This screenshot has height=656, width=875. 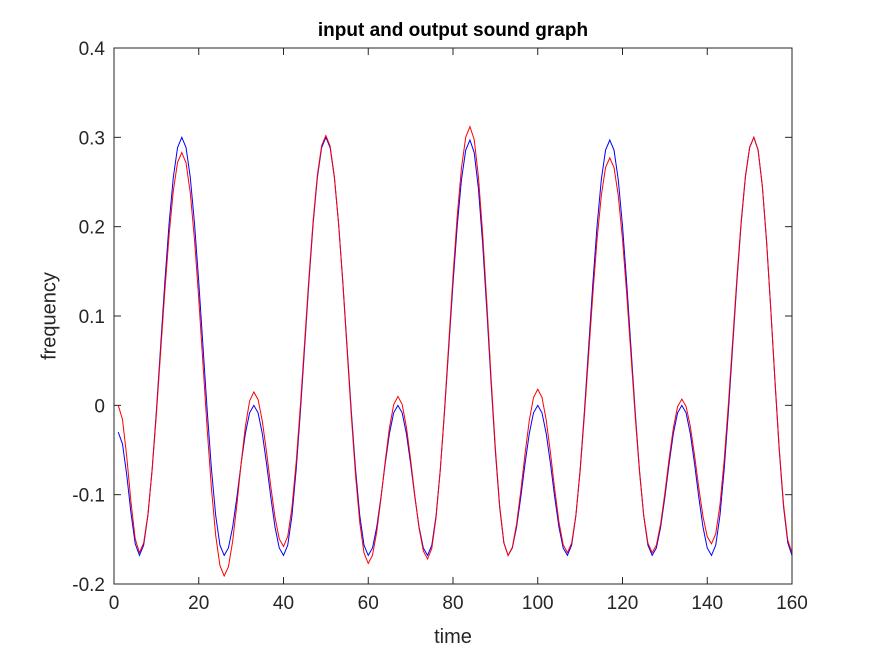 I want to click on x-tick-label: 0, so click(x=114, y=603).